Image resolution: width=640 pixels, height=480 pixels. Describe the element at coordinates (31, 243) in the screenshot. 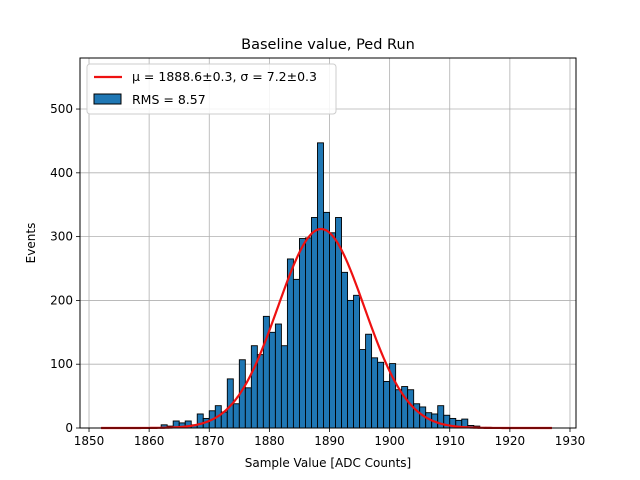

I see `y-axis-label: Events` at that location.